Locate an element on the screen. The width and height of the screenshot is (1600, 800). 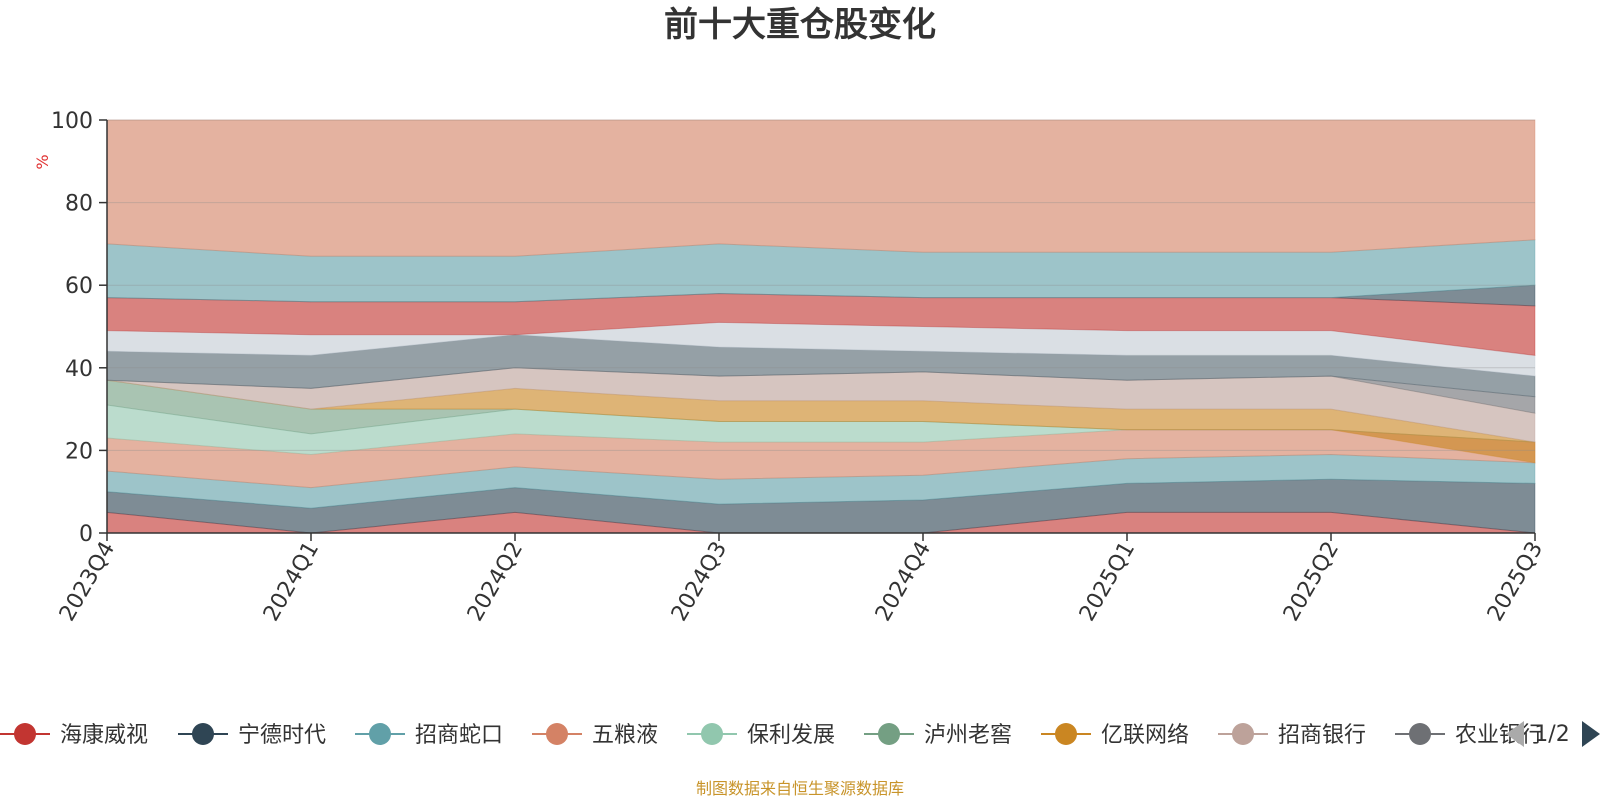
legend-label: 海康威视 is located at coordinates (104, 735).